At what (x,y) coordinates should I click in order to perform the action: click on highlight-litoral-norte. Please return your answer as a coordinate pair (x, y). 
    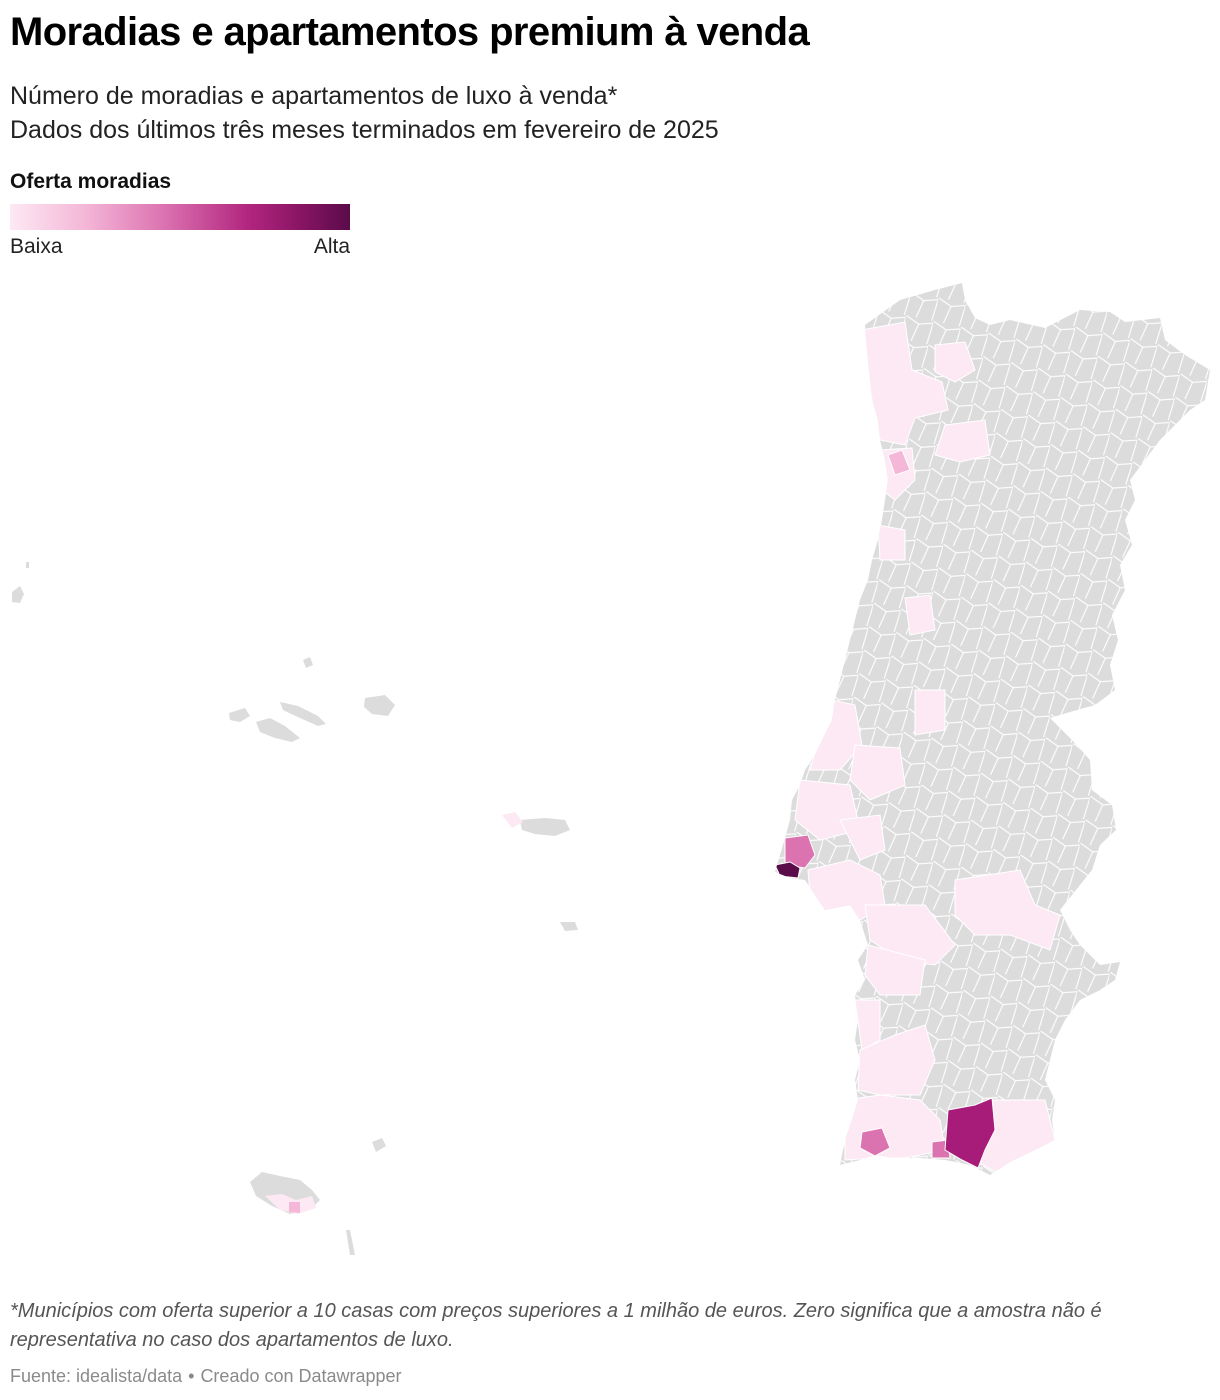
    Looking at the image, I should click on (926, 528).